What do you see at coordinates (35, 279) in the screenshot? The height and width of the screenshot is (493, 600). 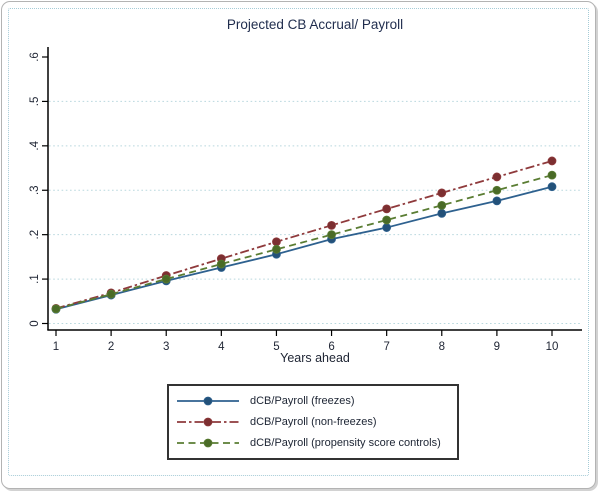 I see `svg-text: .1` at bounding box center [35, 279].